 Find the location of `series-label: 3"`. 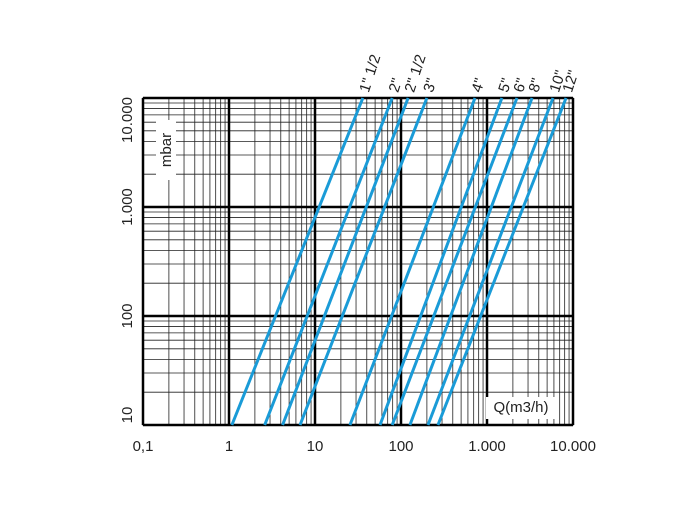

series-label: 3" is located at coordinates (430, 85).